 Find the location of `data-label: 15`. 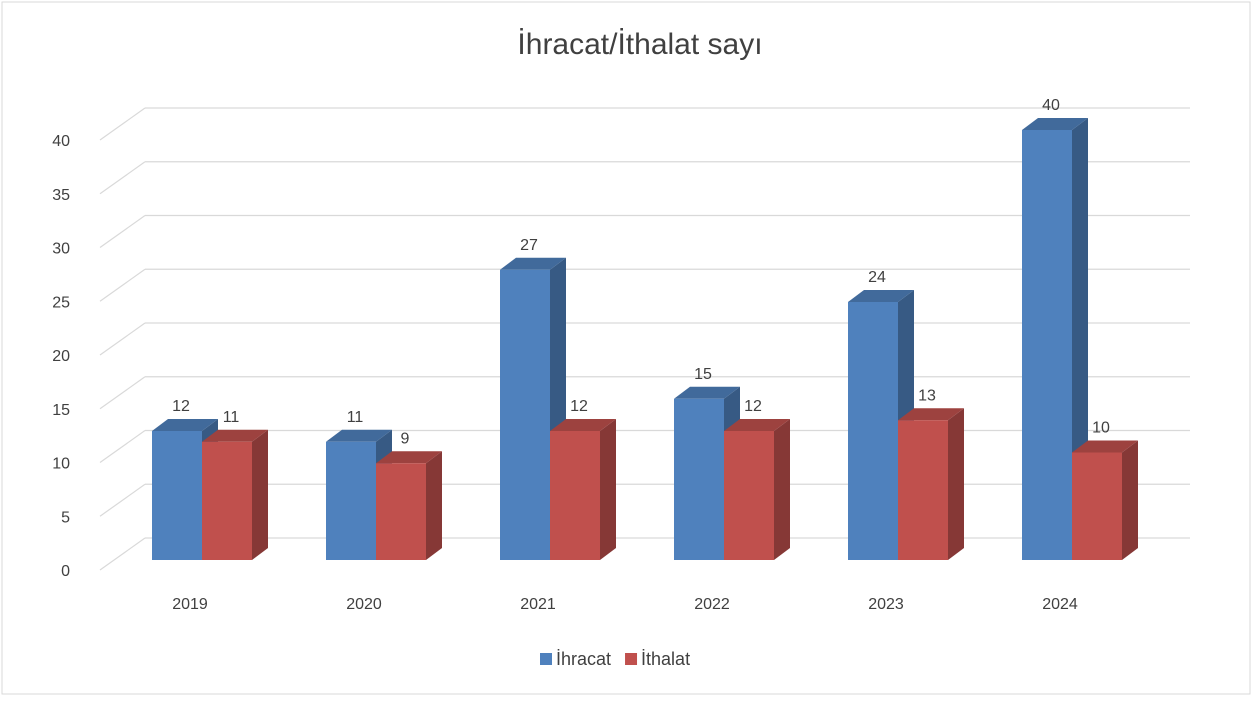

data-label: 15 is located at coordinates (703, 374).